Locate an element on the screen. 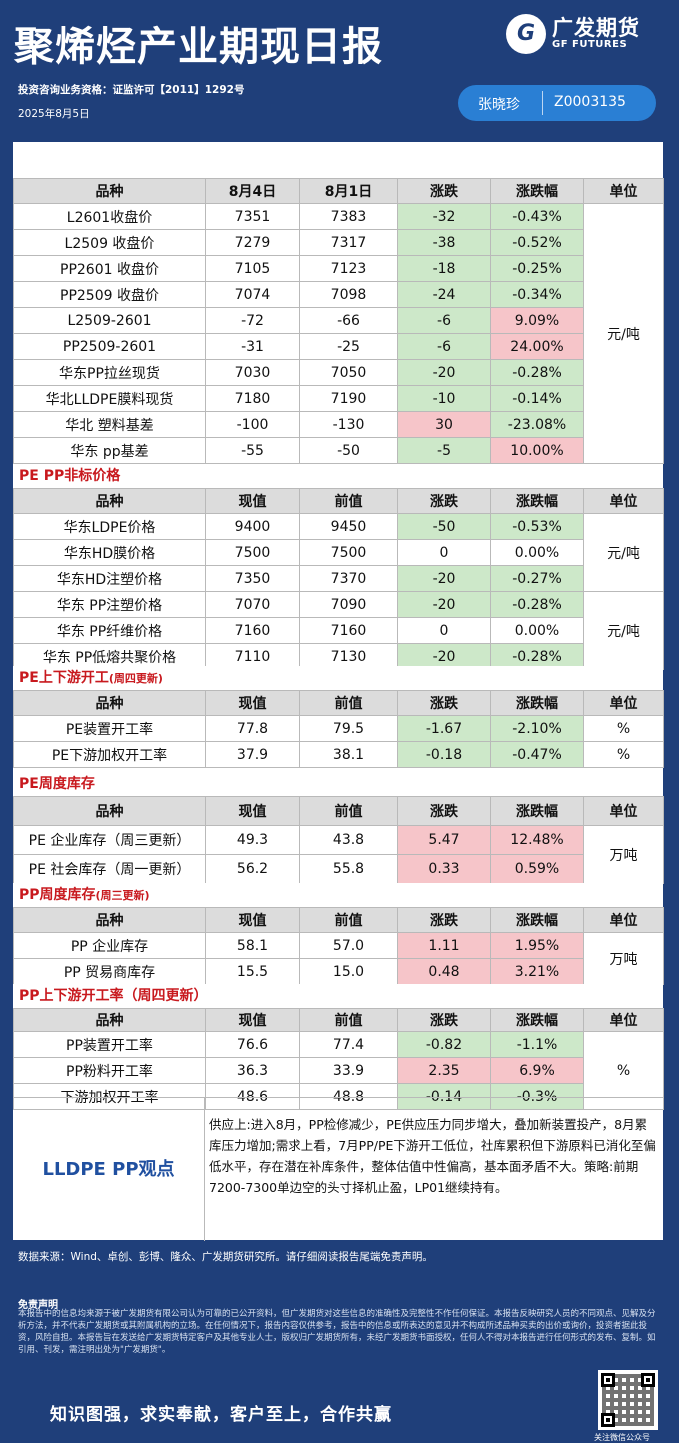 The image size is (679, 1443). previous-value: 7160 is located at coordinates (348, 630).